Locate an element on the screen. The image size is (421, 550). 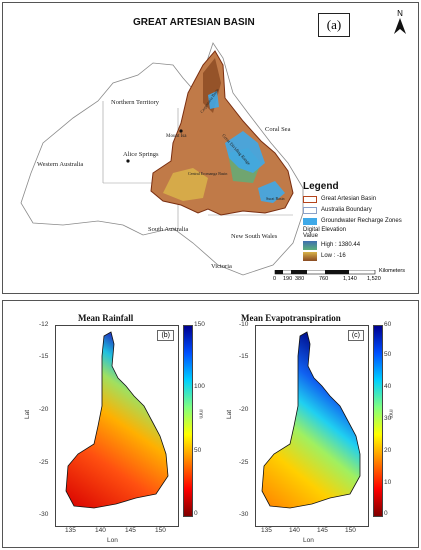
mount-isa-marker is located at coordinates (181, 131).